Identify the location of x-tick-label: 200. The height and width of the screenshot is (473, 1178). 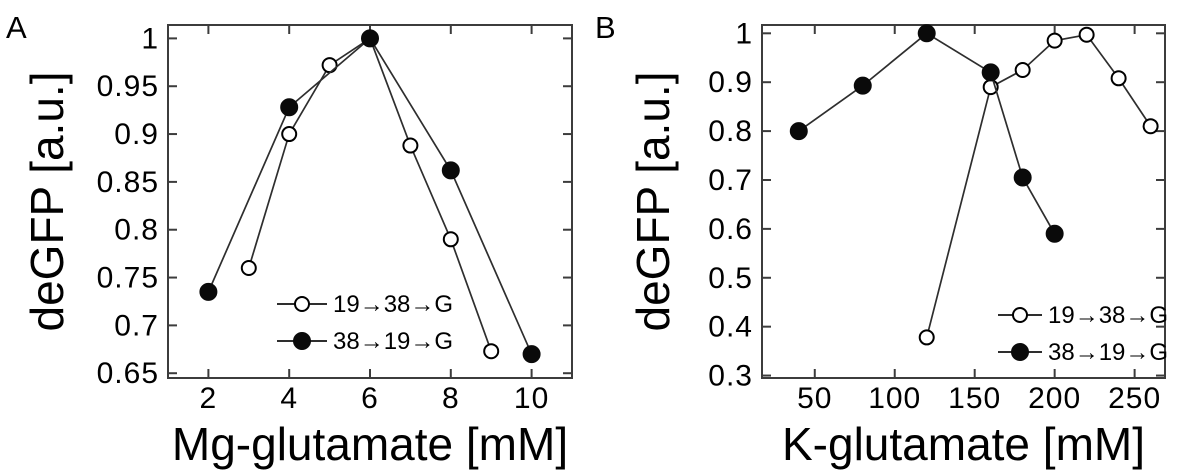
(1054, 398).